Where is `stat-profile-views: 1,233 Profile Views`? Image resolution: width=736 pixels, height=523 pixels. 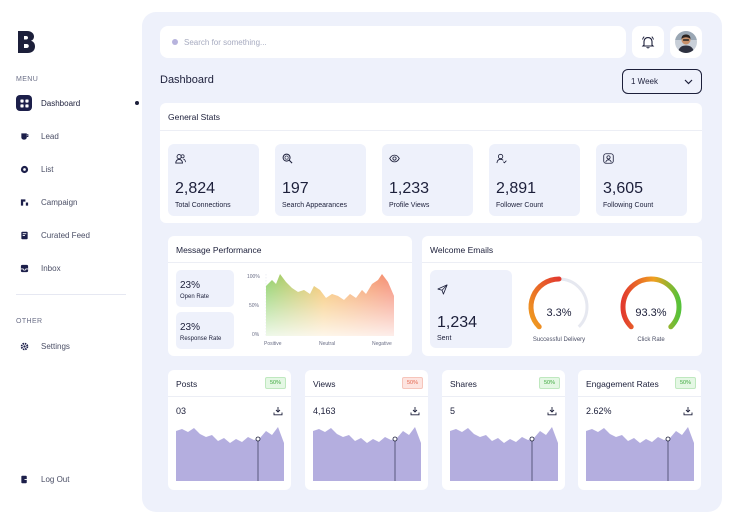
stat-profile-views: 1,233 Profile Views is located at coordinates (427, 180).